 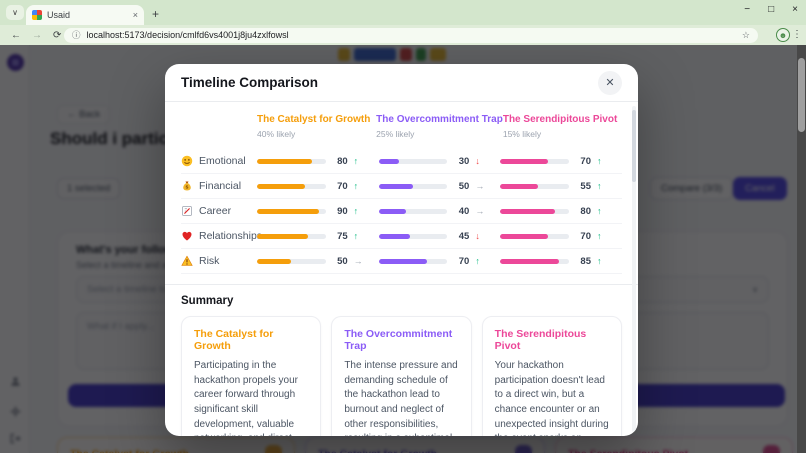 I want to click on metric-value: 70, so click(x=585, y=236).